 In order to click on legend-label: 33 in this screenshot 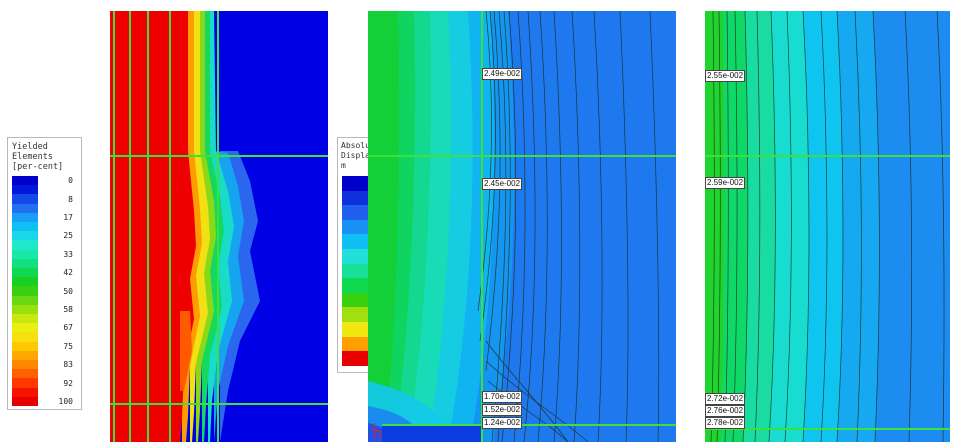, I will do `click(68, 254)`.